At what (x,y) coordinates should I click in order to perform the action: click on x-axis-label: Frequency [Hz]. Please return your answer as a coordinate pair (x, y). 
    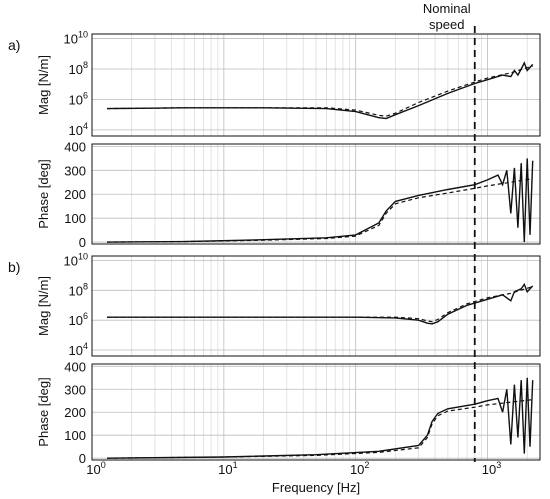
    Looking at the image, I should click on (316, 487).